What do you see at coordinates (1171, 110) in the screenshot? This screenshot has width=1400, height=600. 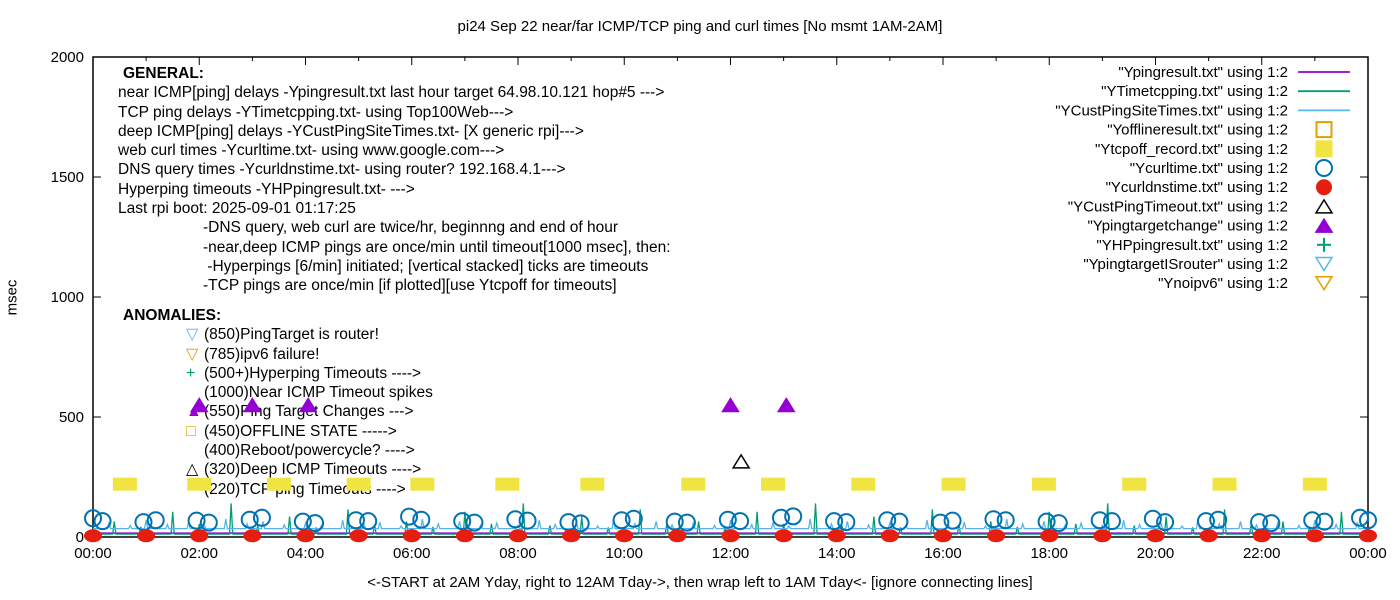 I see `svg-text:"YCustPingSiteTimes.txt" using: "YCustPingSiteTimes.txt" using 1:2` at bounding box center [1171, 110].